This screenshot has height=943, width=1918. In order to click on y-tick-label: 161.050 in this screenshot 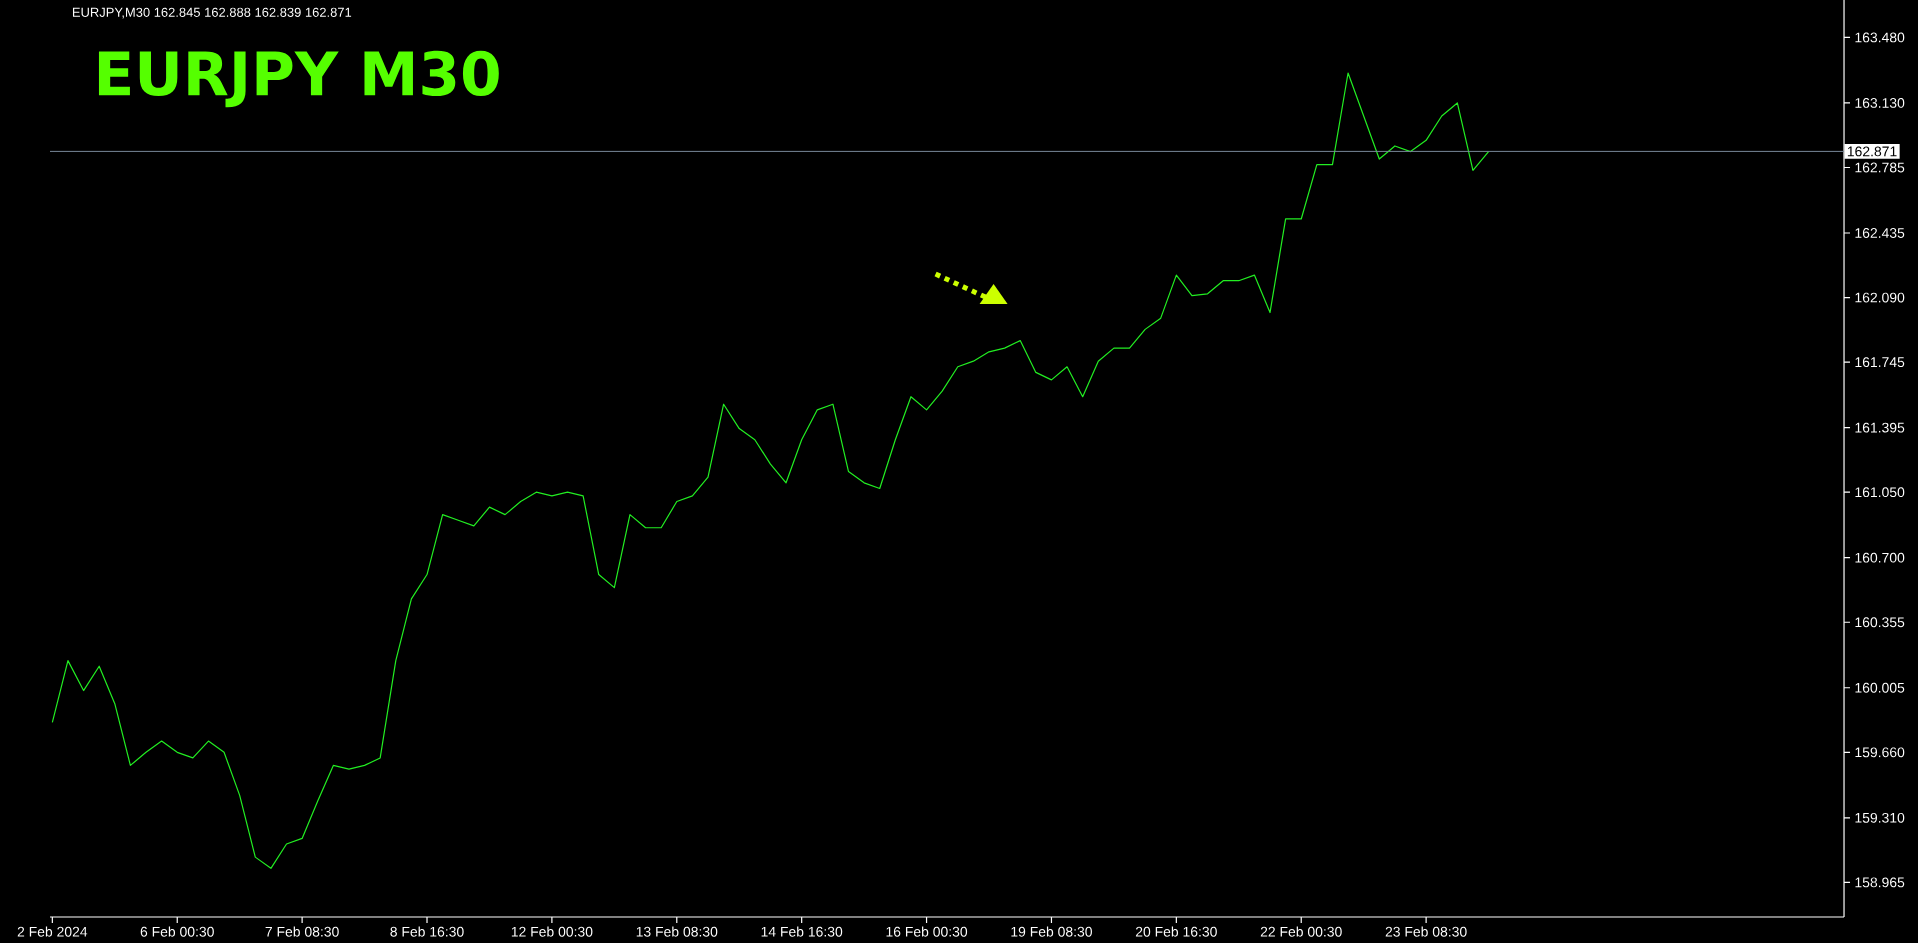, I will do `click(1880, 492)`.